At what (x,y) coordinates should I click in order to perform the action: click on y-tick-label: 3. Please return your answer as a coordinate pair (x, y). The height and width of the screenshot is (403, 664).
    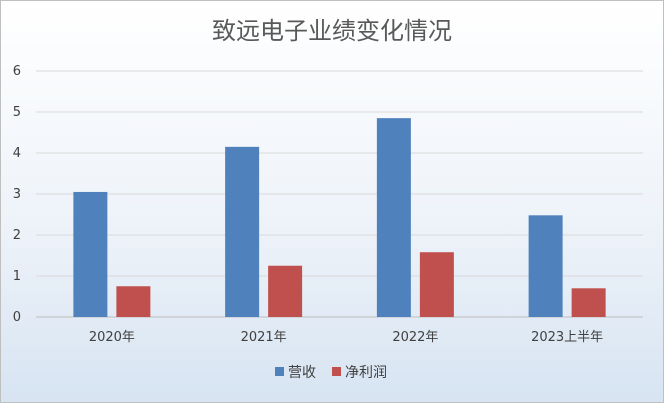
    Looking at the image, I should click on (17, 194).